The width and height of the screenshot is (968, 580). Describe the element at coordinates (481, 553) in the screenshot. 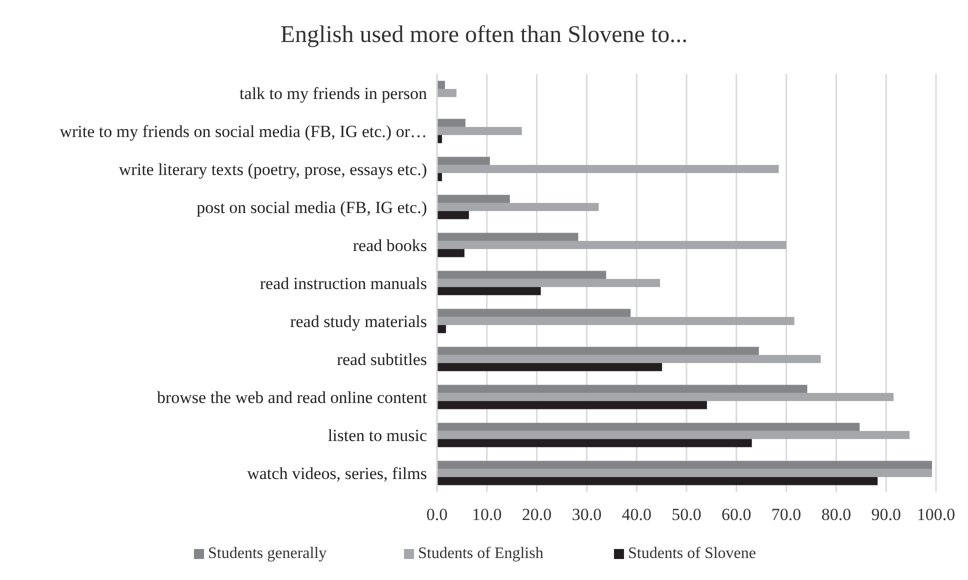

I see `legend-label: Students of English` at that location.